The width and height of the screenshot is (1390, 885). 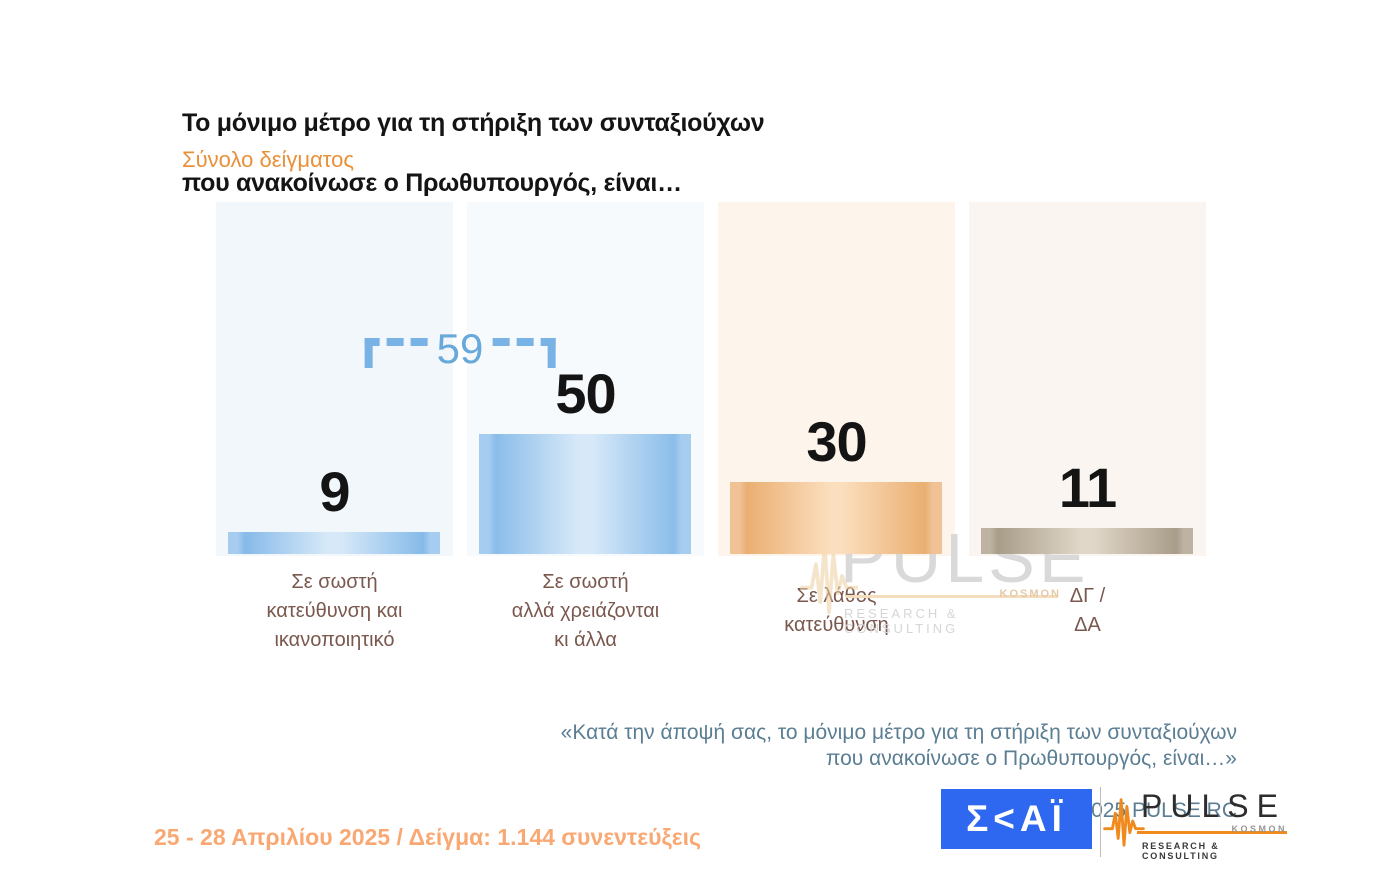 I want to click on bar-column-4: 11, so click(x=1087, y=379).